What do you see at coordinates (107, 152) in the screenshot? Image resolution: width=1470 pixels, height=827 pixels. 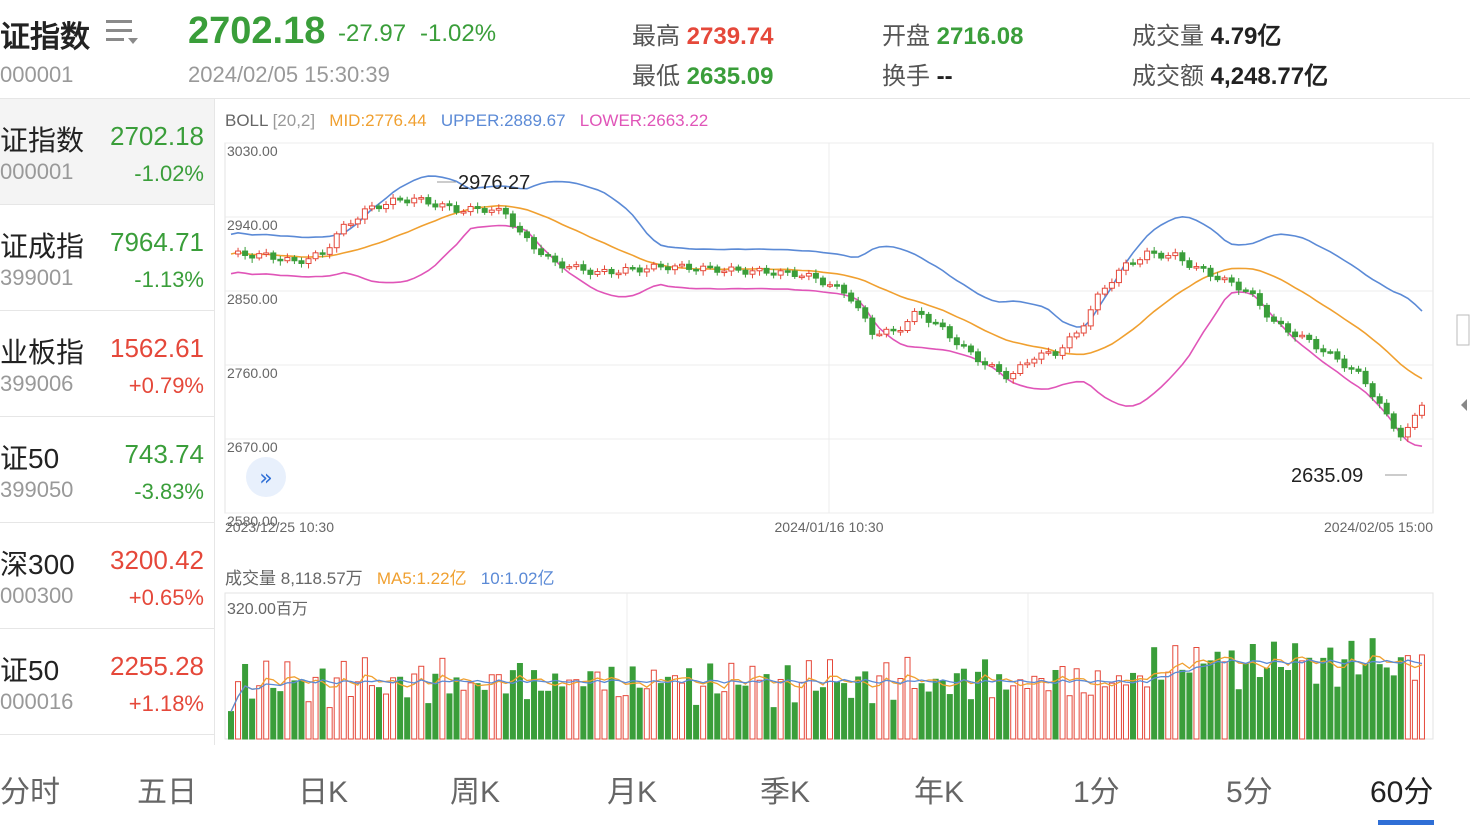 I see `sidebar-item-000001: 证指数 000001 2702.18 -1.02%` at bounding box center [107, 152].